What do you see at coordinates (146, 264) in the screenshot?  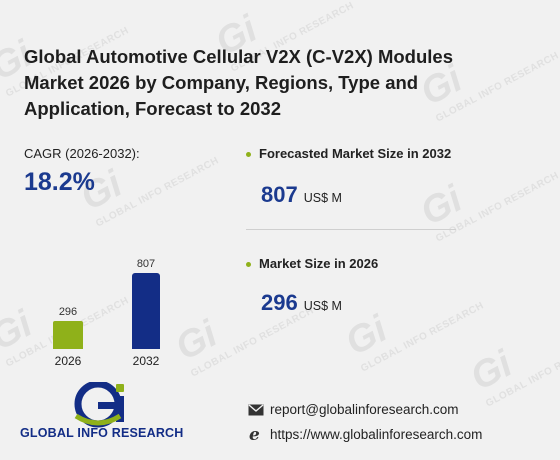 I see `bar-value-label-2032: 807` at bounding box center [146, 264].